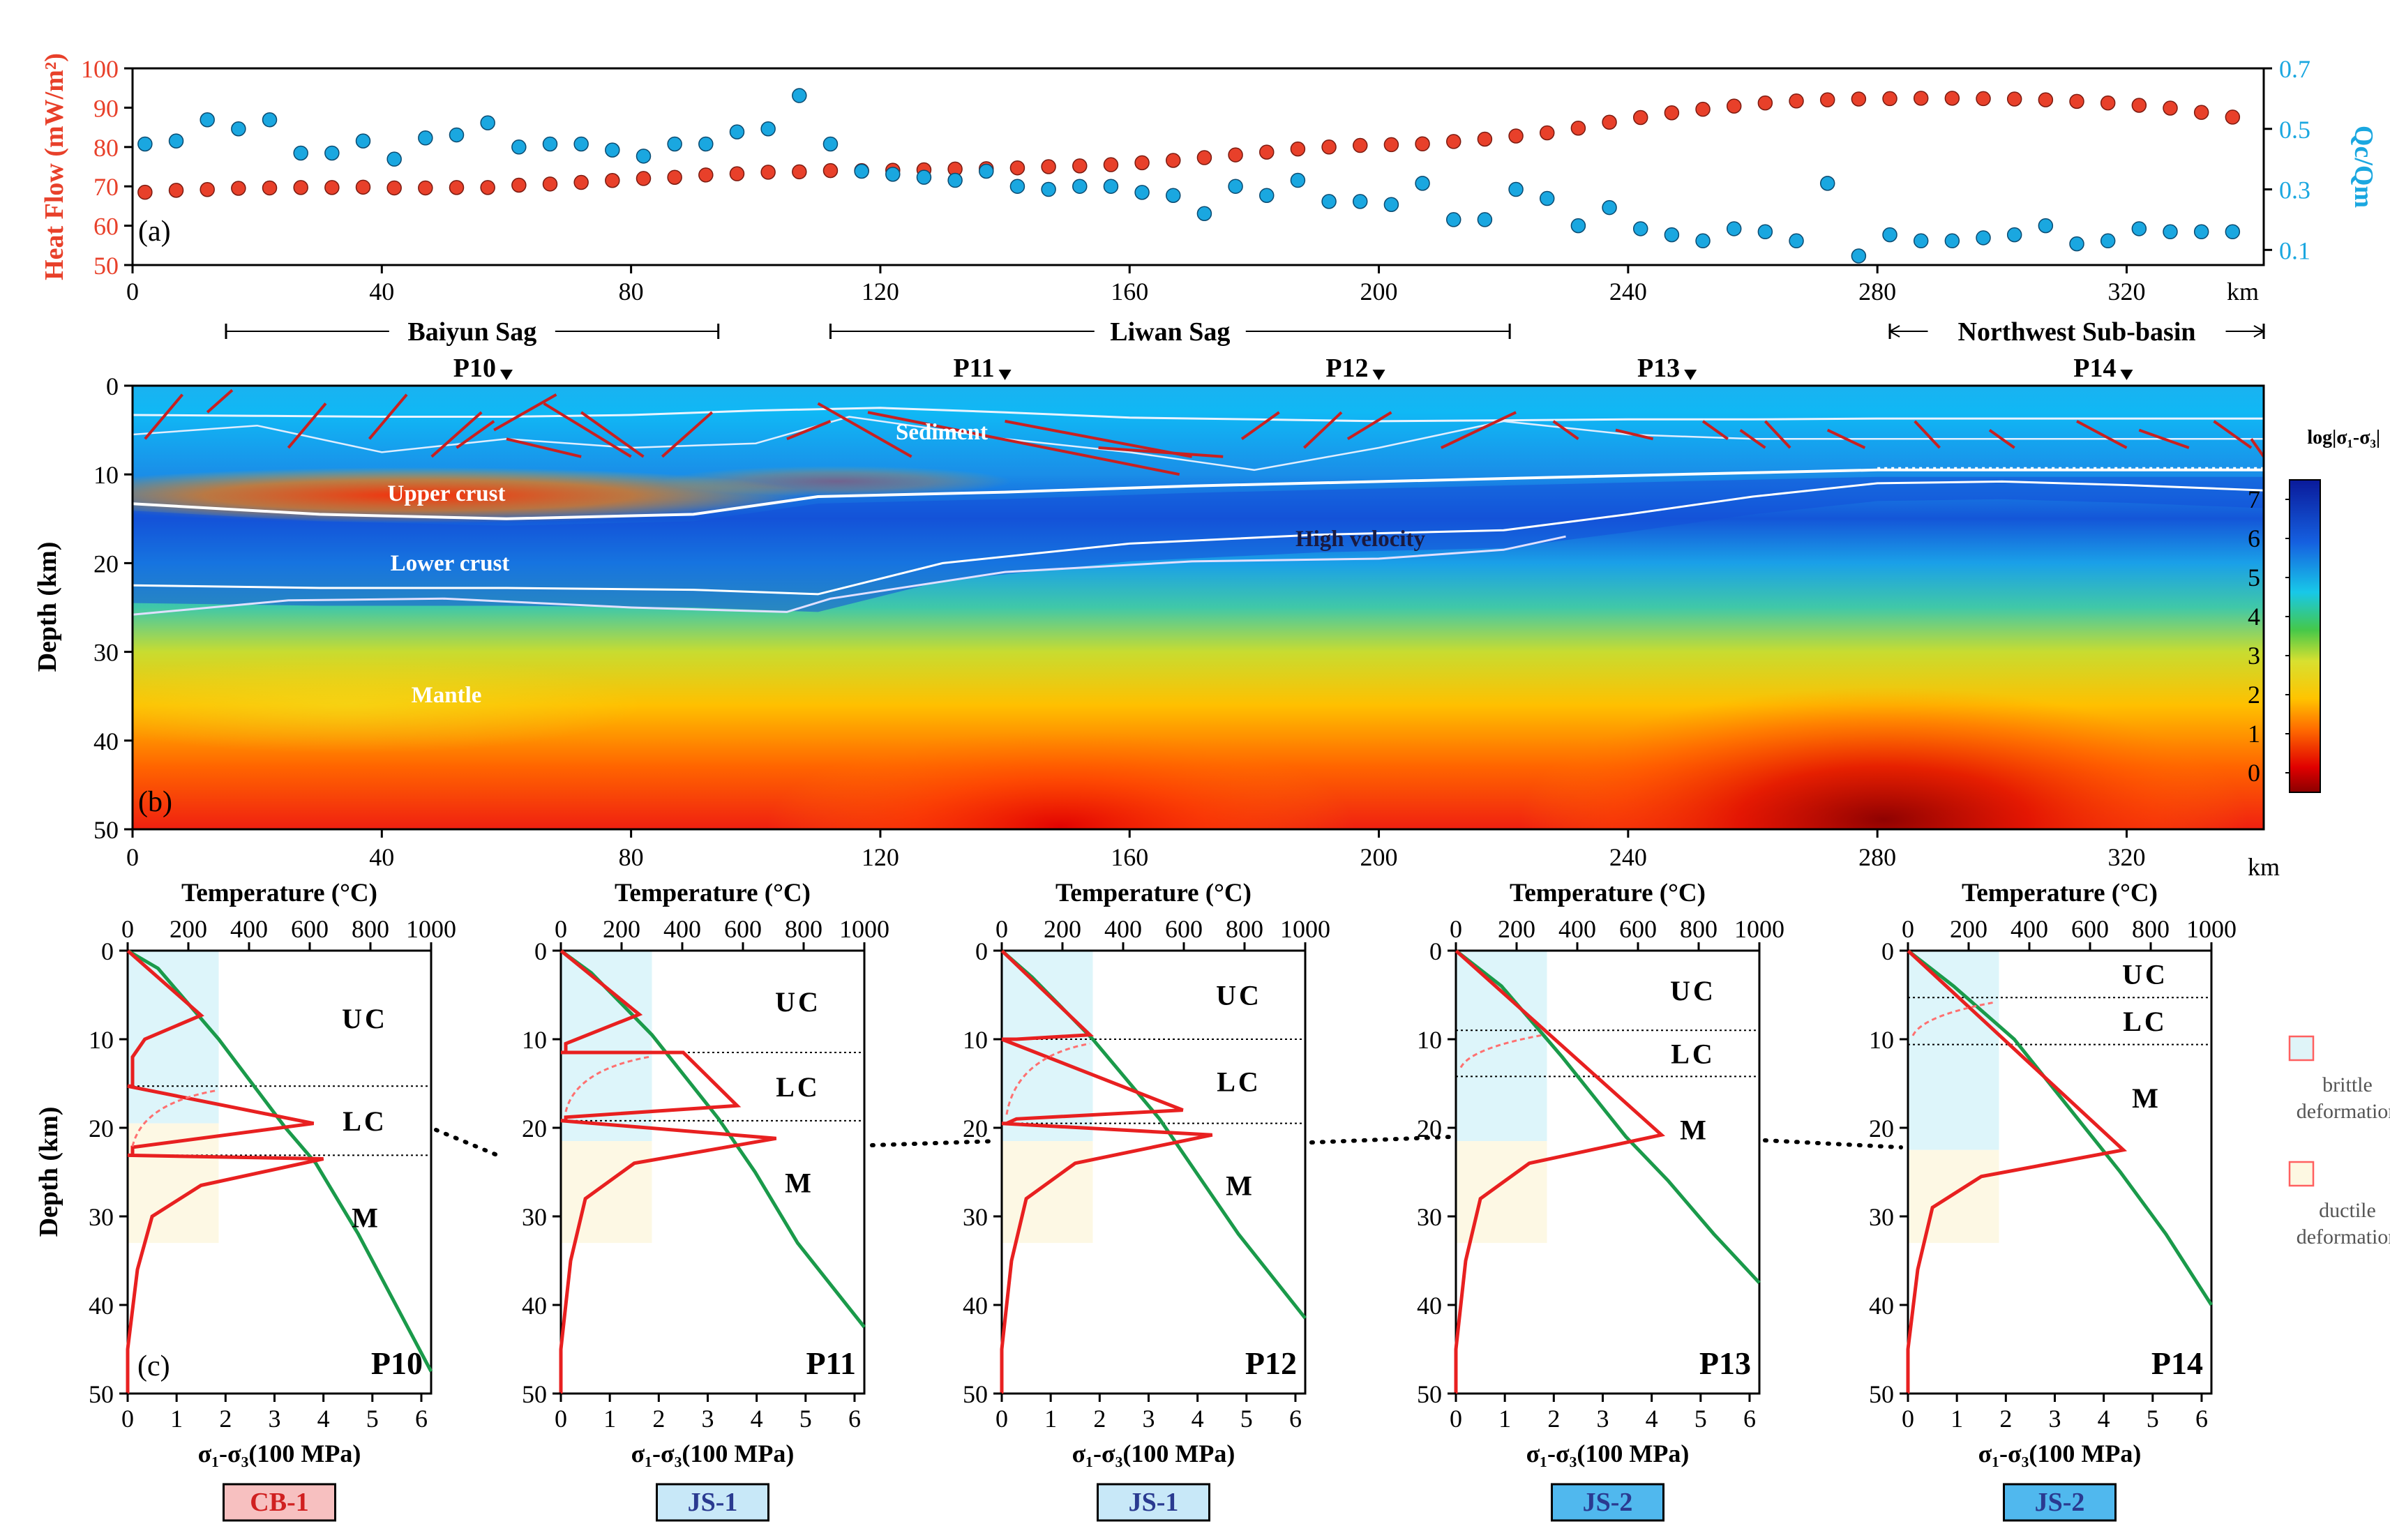 The image size is (2390, 1540). Describe the element at coordinates (2254, 695) in the screenshot. I see `colorbar-tick-label: 2` at that location.